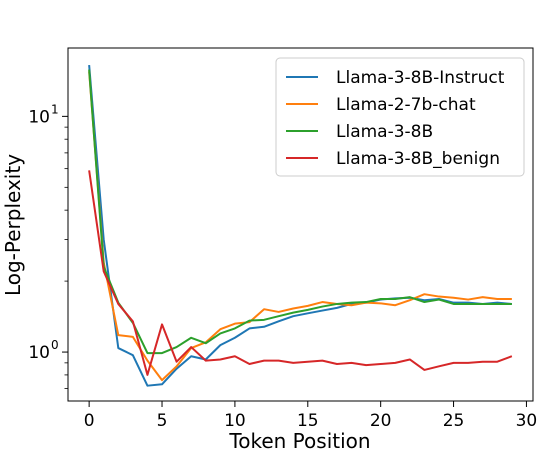 Image resolution: width=538 pixels, height=451 pixels. Describe the element at coordinates (55, 109) in the screenshot. I see `y-tick-exponent: 1` at that location.